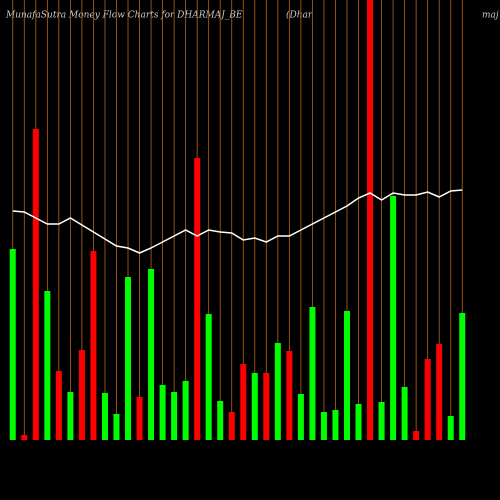  What do you see at coordinates (490, 16) in the screenshot?
I see `chart-subtitle-cont: maj` at bounding box center [490, 16].